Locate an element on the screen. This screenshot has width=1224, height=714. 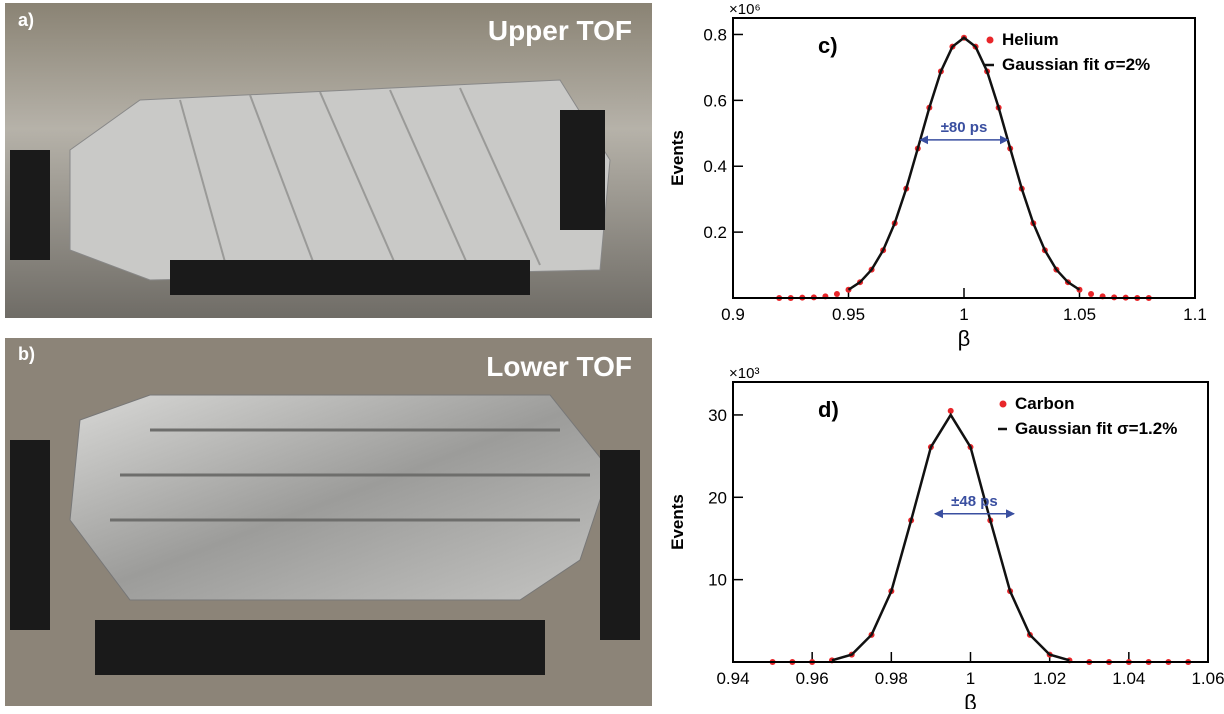
x-tick-label: 0.9 is located at coordinates (733, 314).